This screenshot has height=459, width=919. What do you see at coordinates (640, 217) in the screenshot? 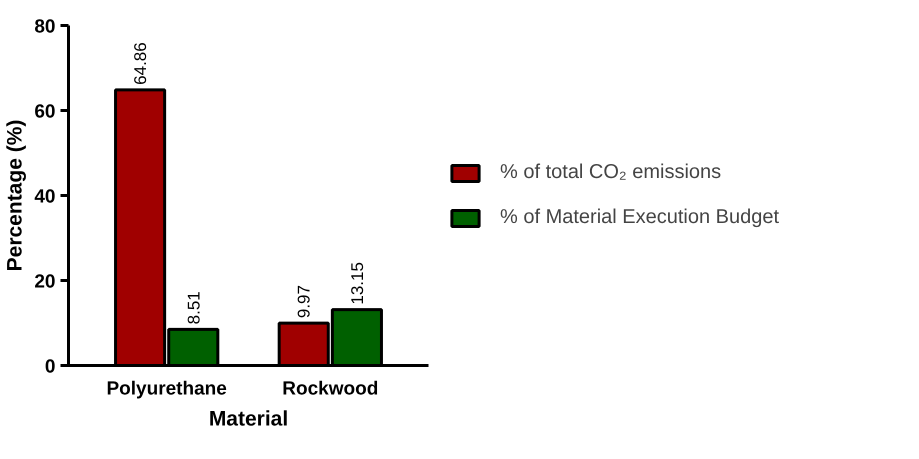
I see `legend-label: % of Material Execution Budget` at bounding box center [640, 217].